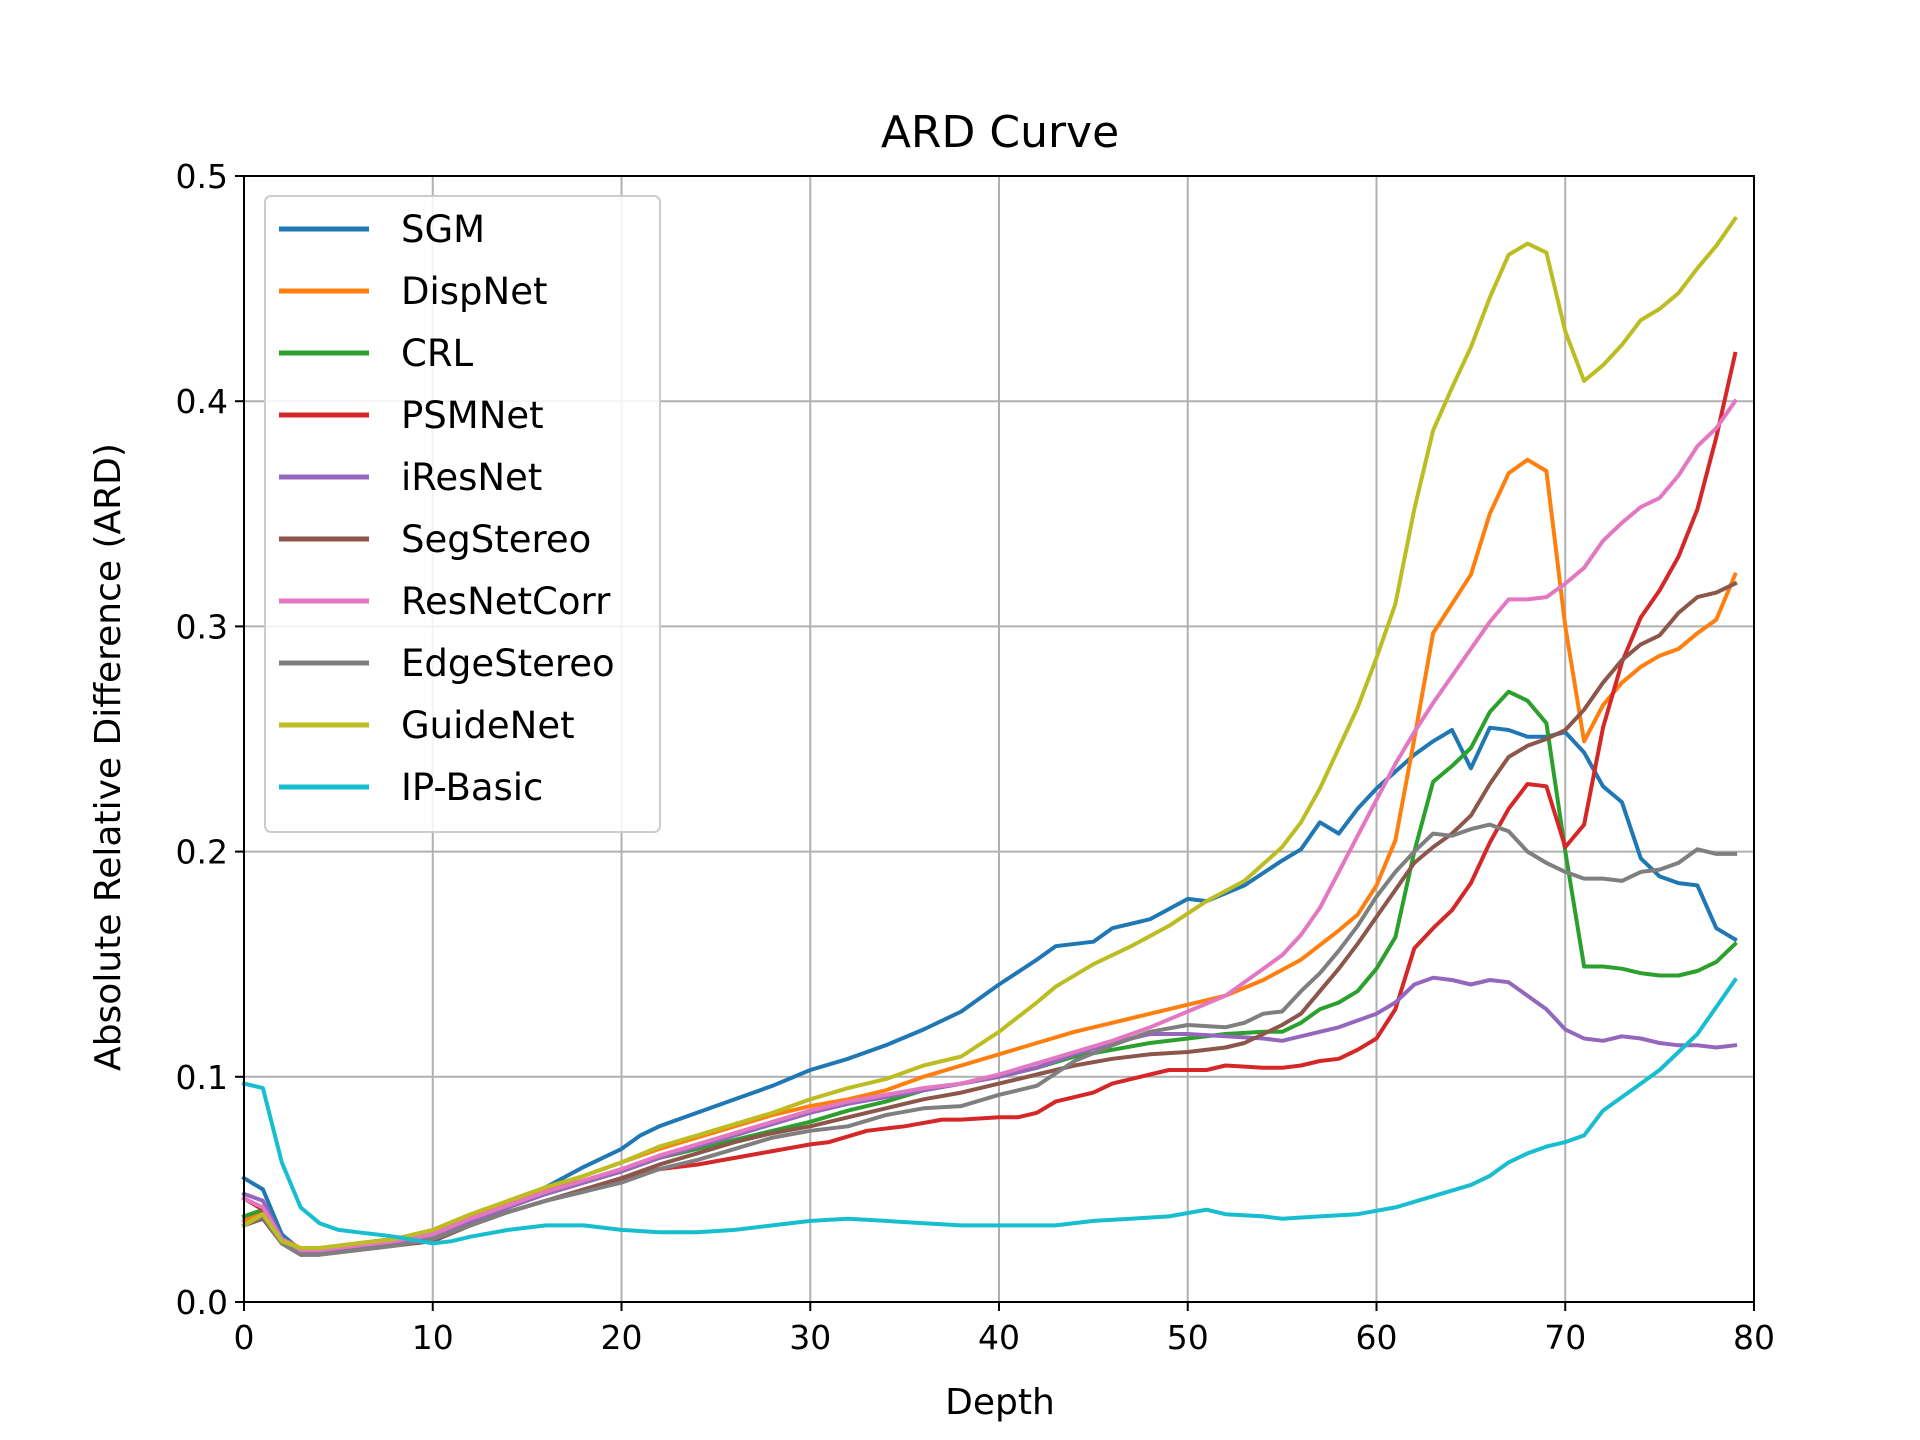 The height and width of the screenshot is (1440, 1920). Describe the element at coordinates (810, 1337) in the screenshot. I see `x-tick-label: 30` at that location.